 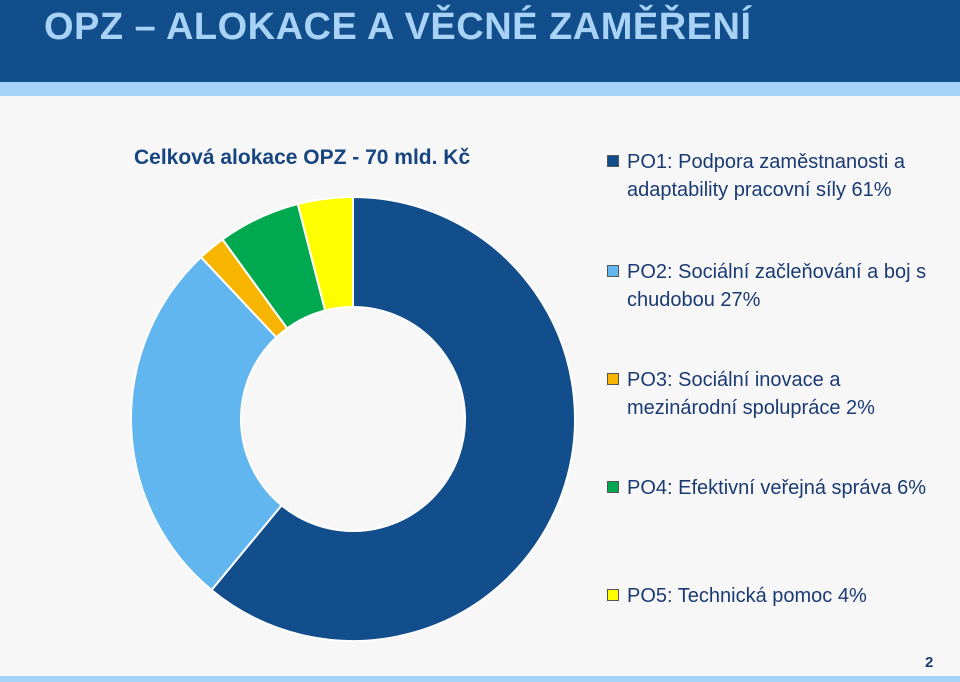 What do you see at coordinates (613, 271) in the screenshot?
I see `legend-swatch-po2` at bounding box center [613, 271].